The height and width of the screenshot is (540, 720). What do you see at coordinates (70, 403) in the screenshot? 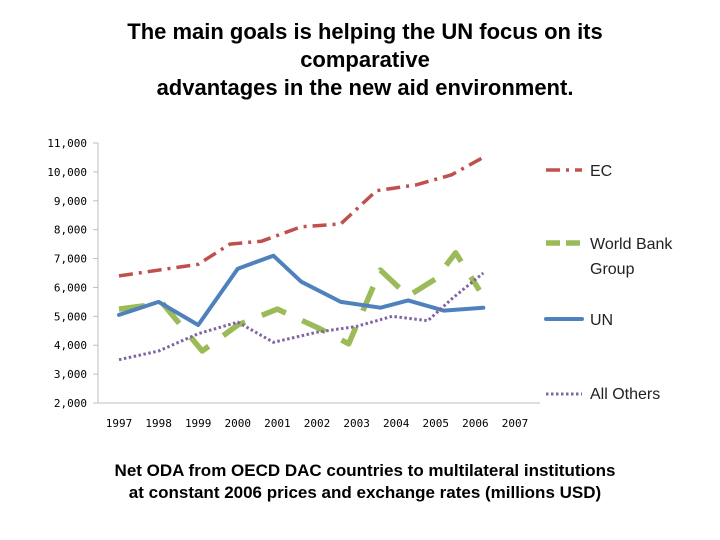
I see `y-tick-label: 2,000` at bounding box center [70, 403].